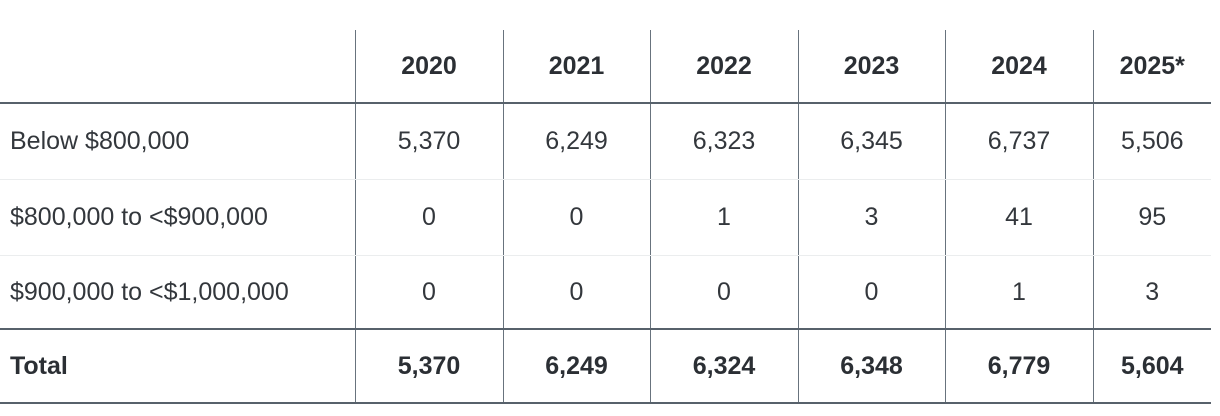 This screenshot has height=416, width=1220. What do you see at coordinates (177, 217) in the screenshot?
I see `row-label: $800,000 to <$900,000` at bounding box center [177, 217].